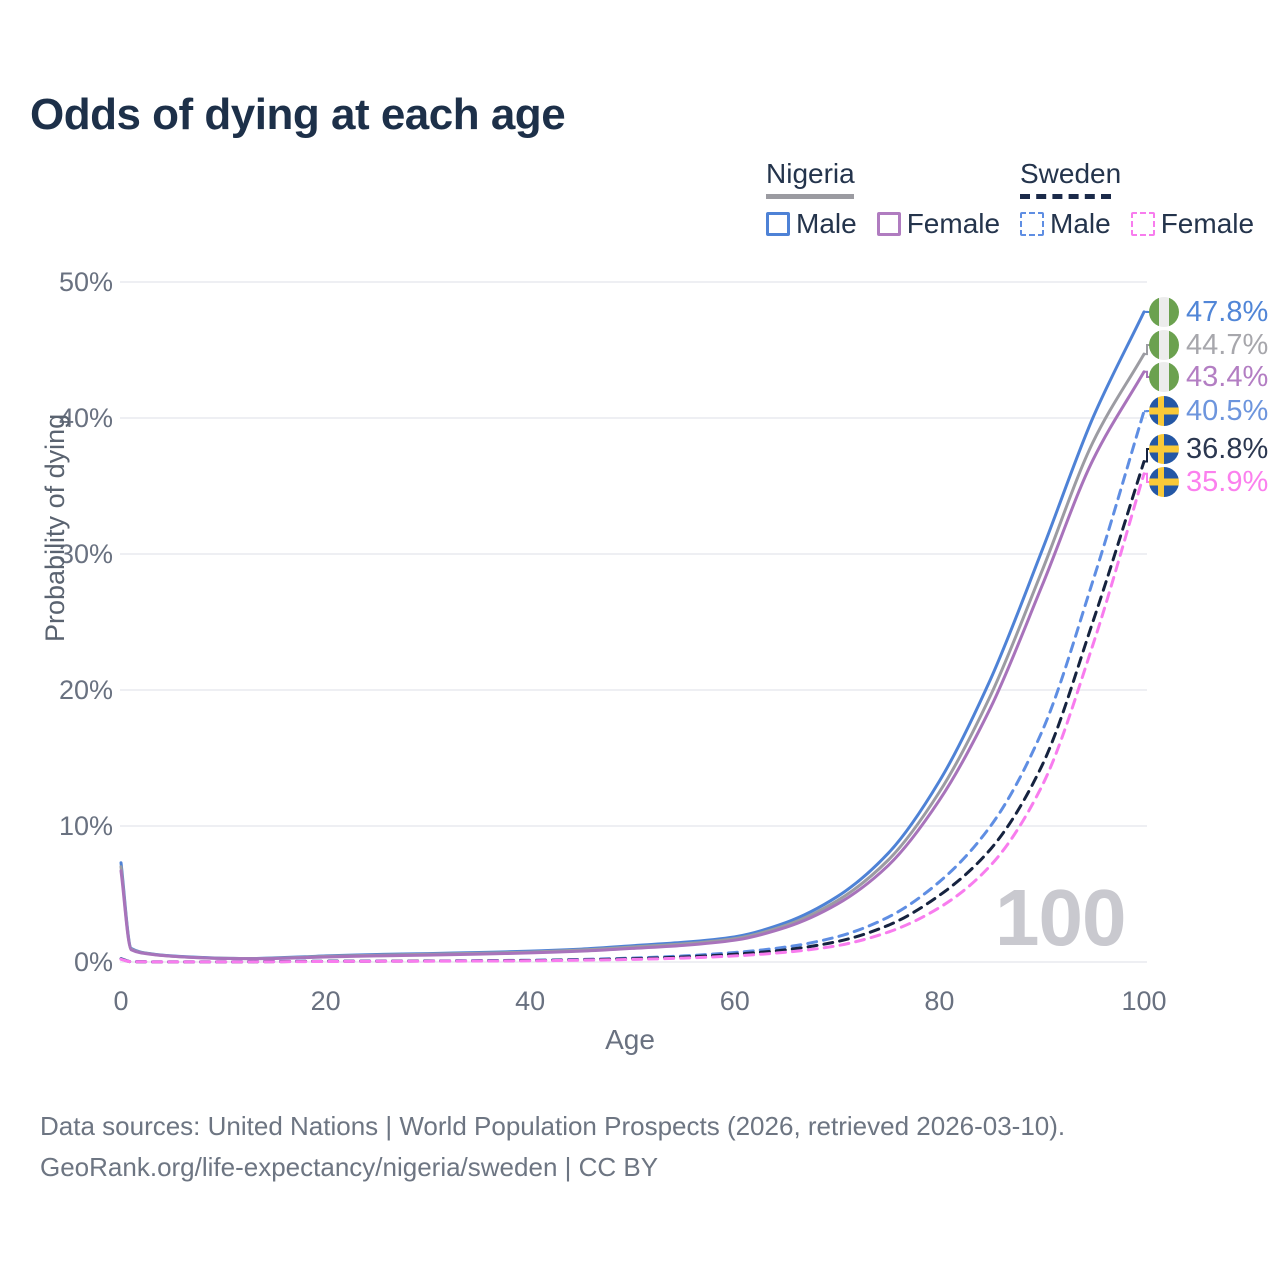 Image resolution: width=1280 pixels, height=1280 pixels. I want to click on end-label-value: 44.7%, so click(1227, 344).